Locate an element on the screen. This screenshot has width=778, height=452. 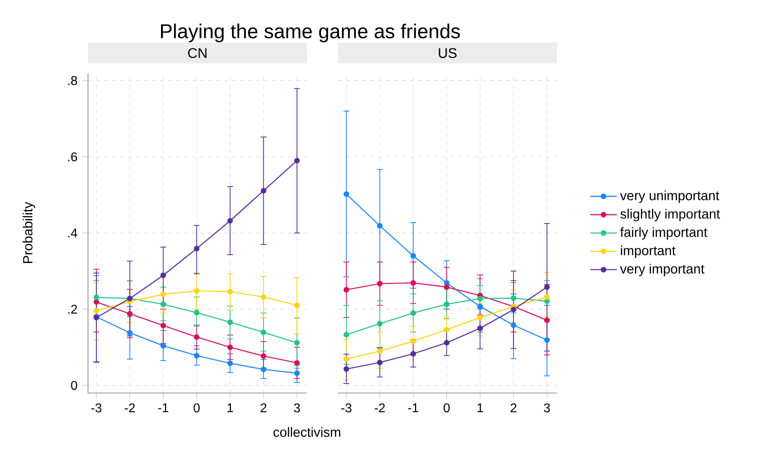
y-tick-label: .2 is located at coordinates (72, 309).